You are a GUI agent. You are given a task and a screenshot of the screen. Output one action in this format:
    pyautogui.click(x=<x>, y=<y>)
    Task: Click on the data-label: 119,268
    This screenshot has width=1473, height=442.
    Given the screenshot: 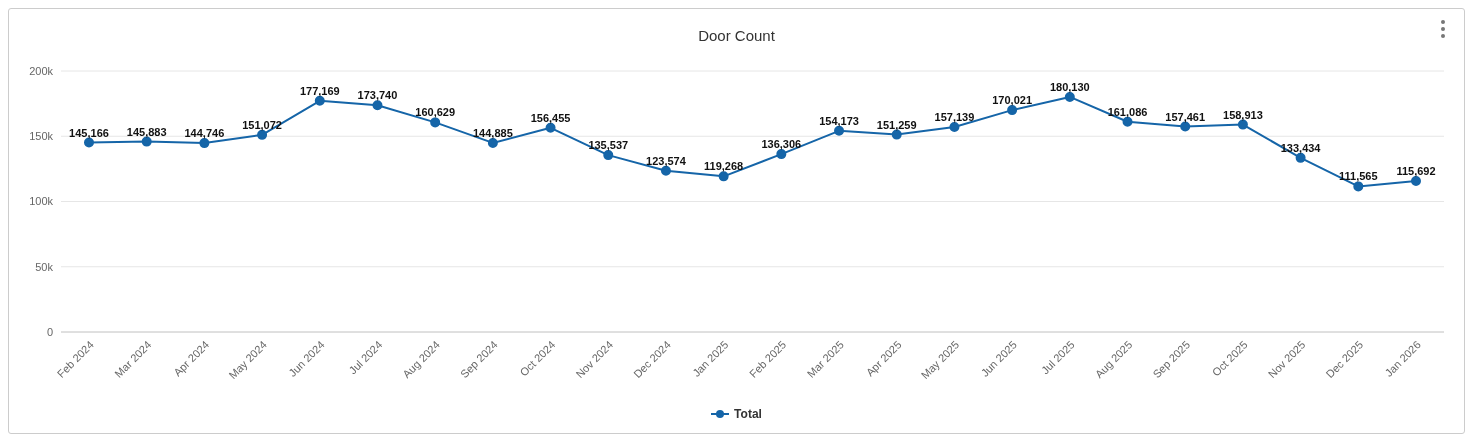 What is the action you would take?
    pyautogui.click(x=724, y=166)
    